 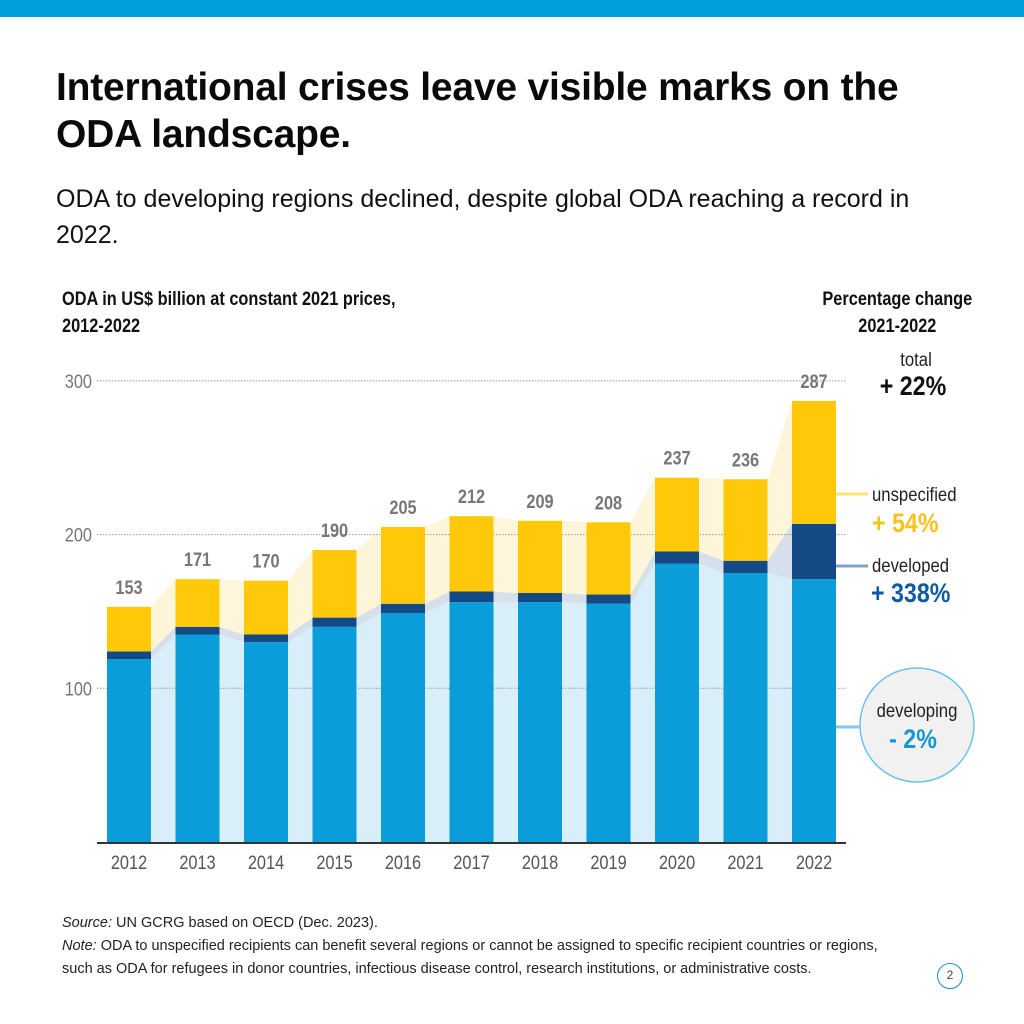 I want to click on developed-change-label: developed, so click(x=910, y=565).